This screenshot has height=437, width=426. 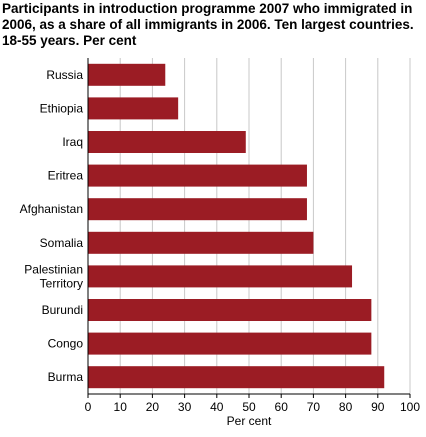 I want to click on x-tick-label-6: 60, so click(x=282, y=407).